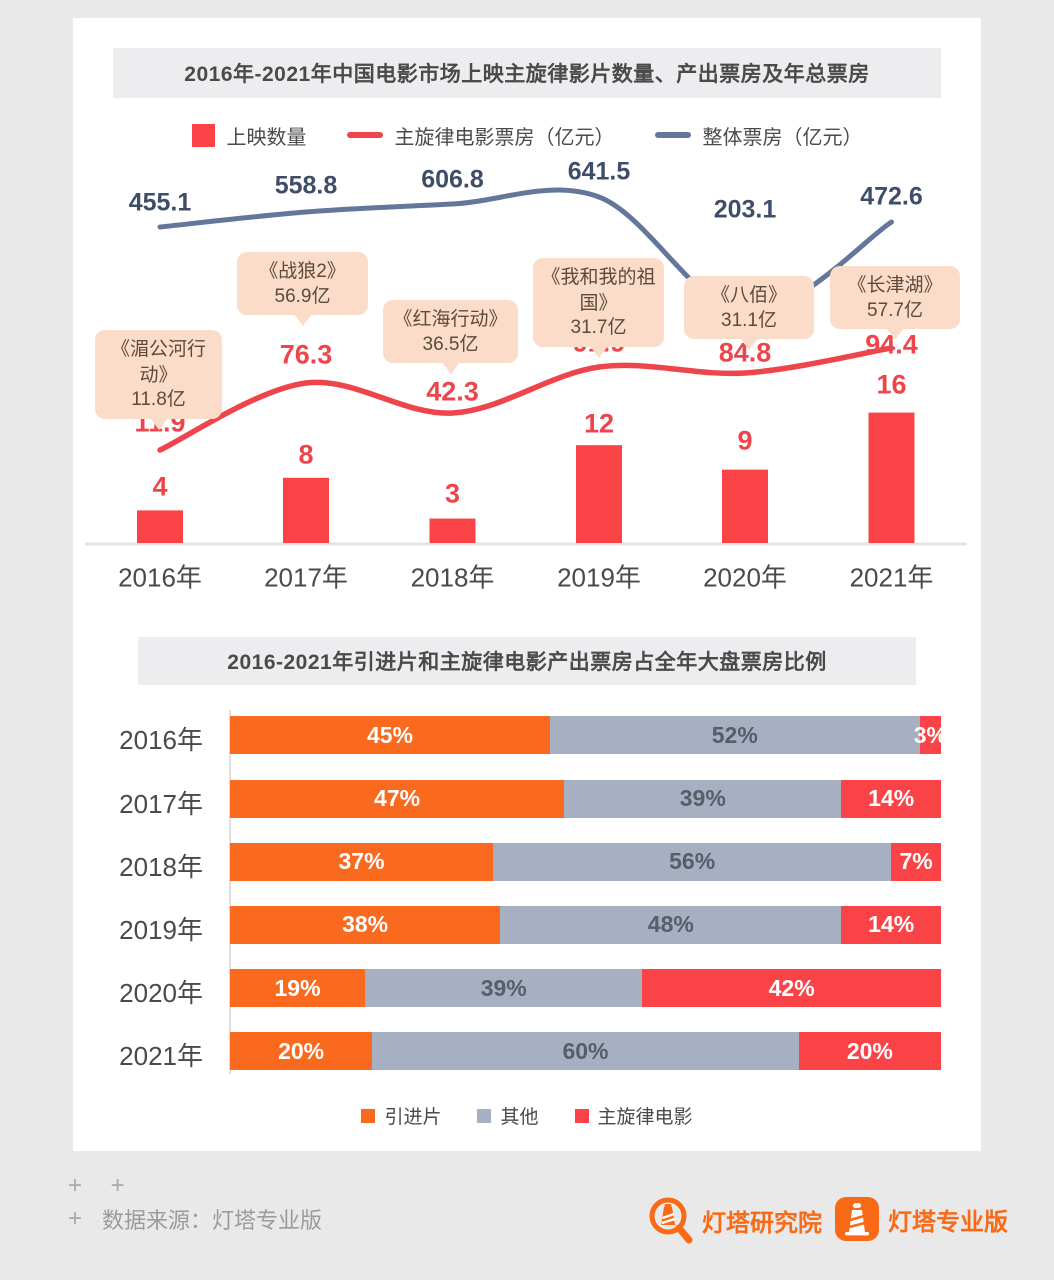 This screenshot has width=1054, height=1280. Describe the element at coordinates (298, 988) in the screenshot. I see `stacked-segment: 19%` at that location.